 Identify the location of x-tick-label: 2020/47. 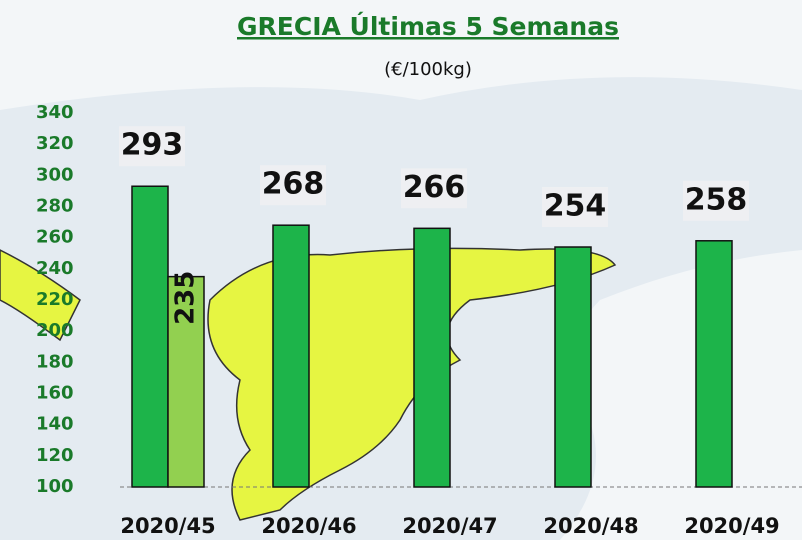
(449, 526).